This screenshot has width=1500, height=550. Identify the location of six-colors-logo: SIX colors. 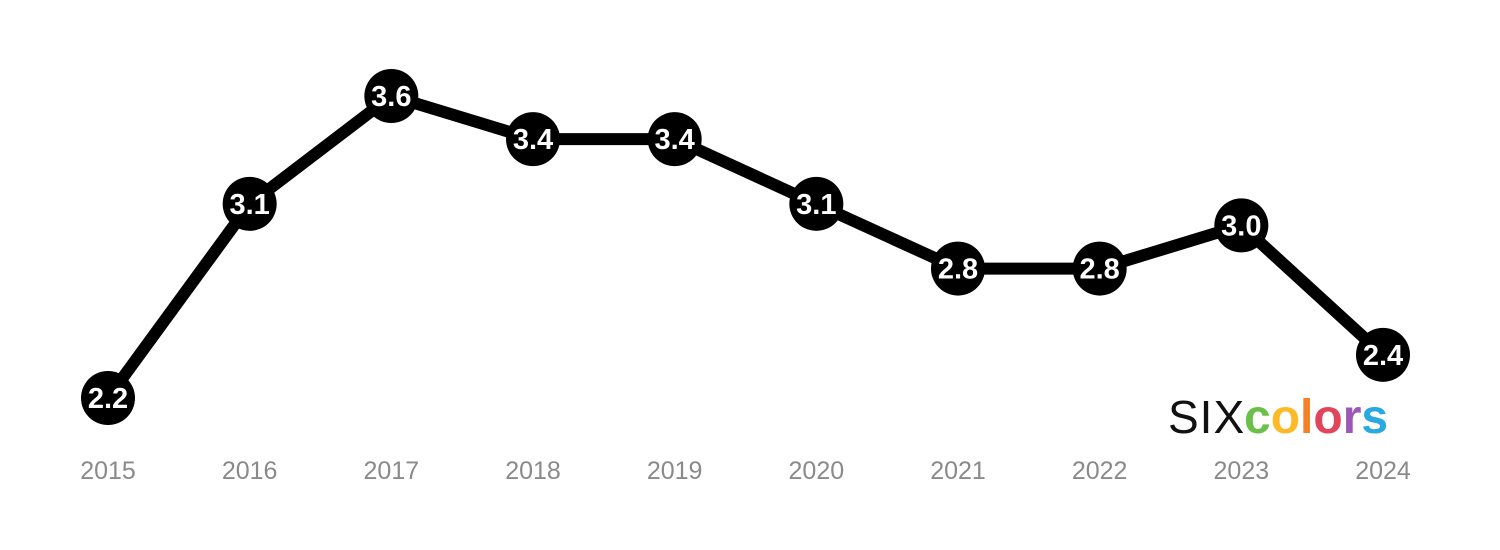
(1278, 417).